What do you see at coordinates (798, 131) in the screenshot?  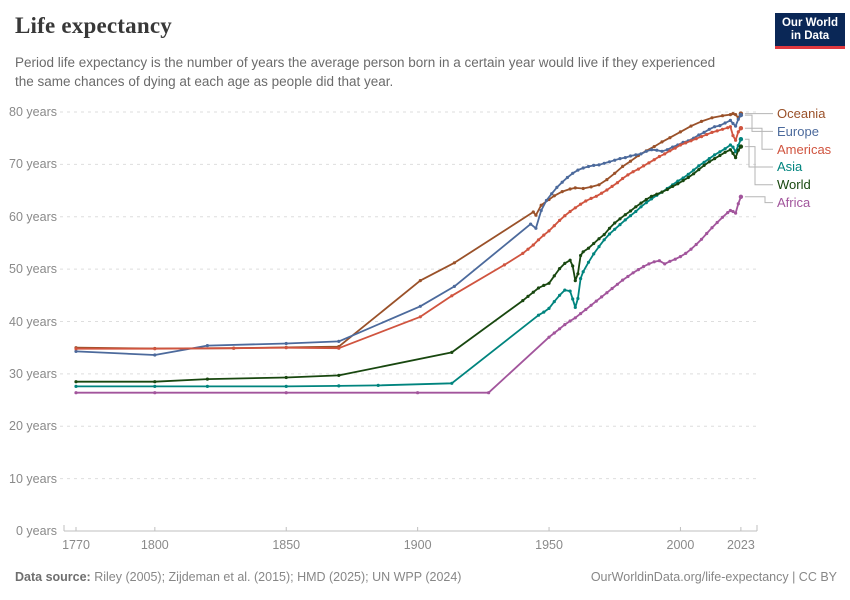 I see `series-label-europe: Europe` at bounding box center [798, 131].